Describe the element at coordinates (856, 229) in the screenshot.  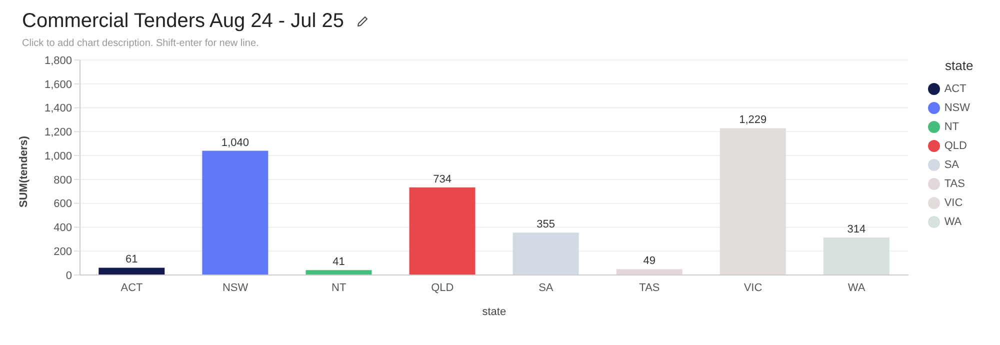
I see `data-label: 314` at that location.